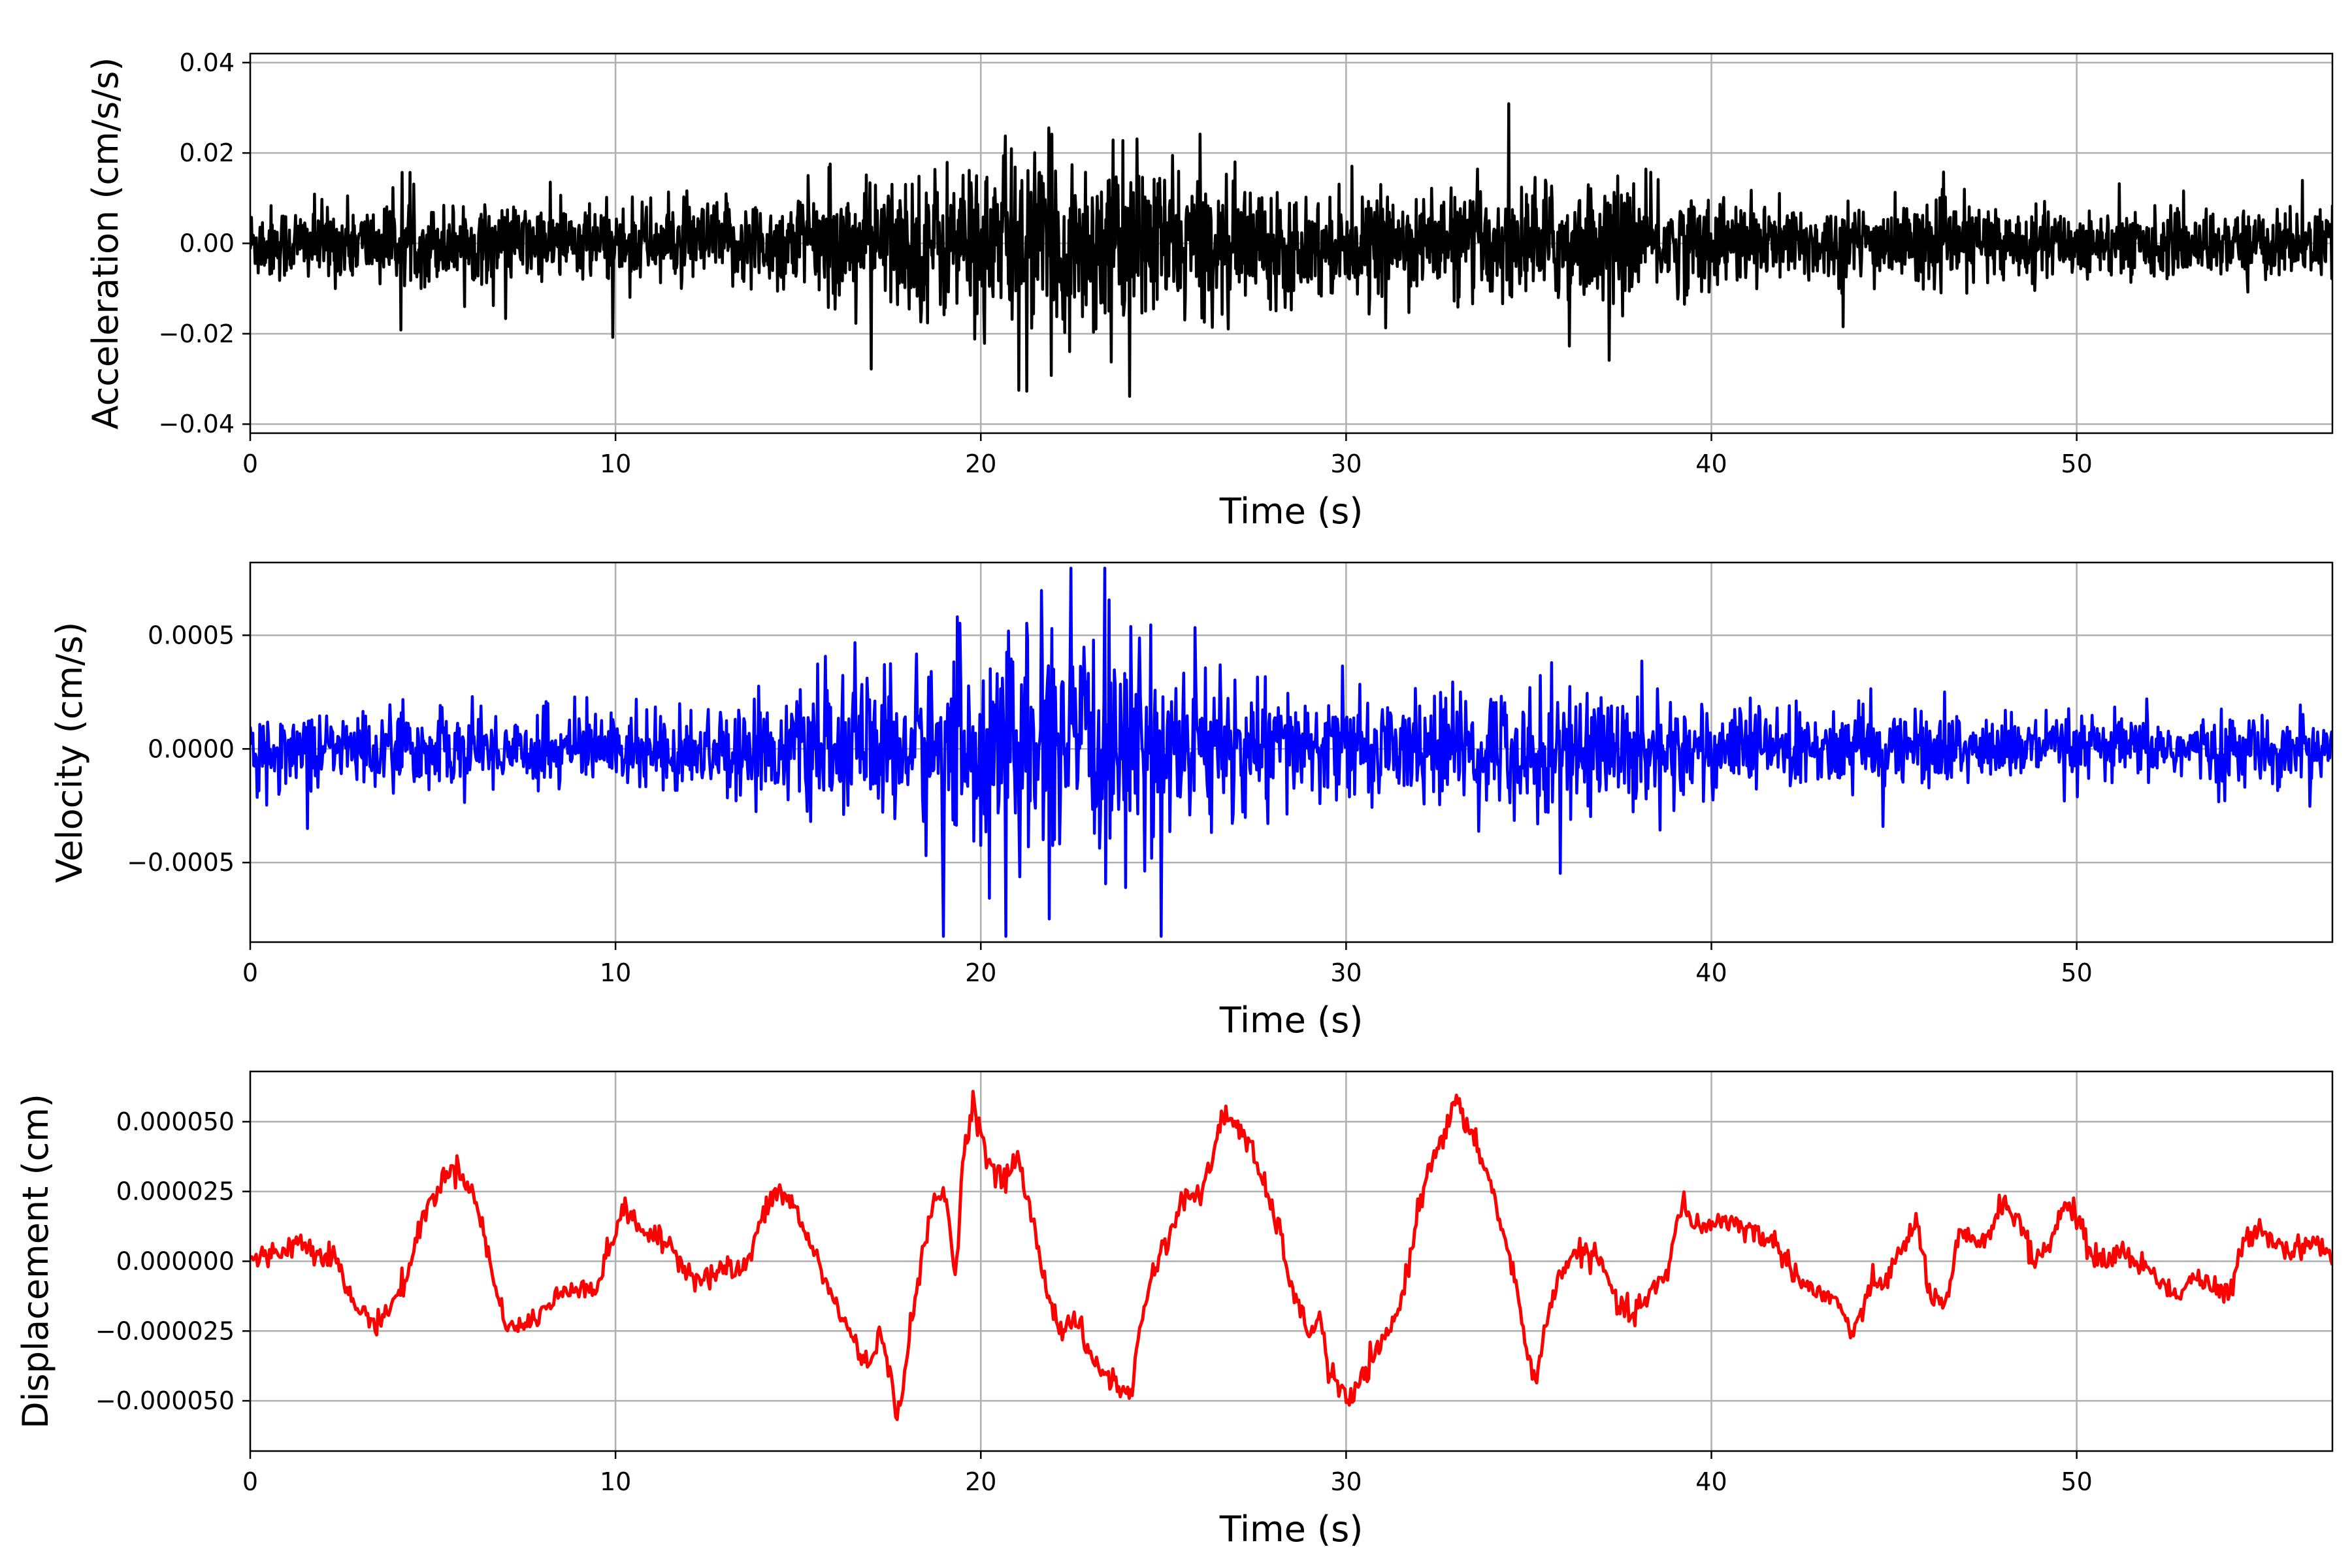 The height and width of the screenshot is (1568, 2352). I want to click on y-tick-label: 0.0000, so click(191, 748).